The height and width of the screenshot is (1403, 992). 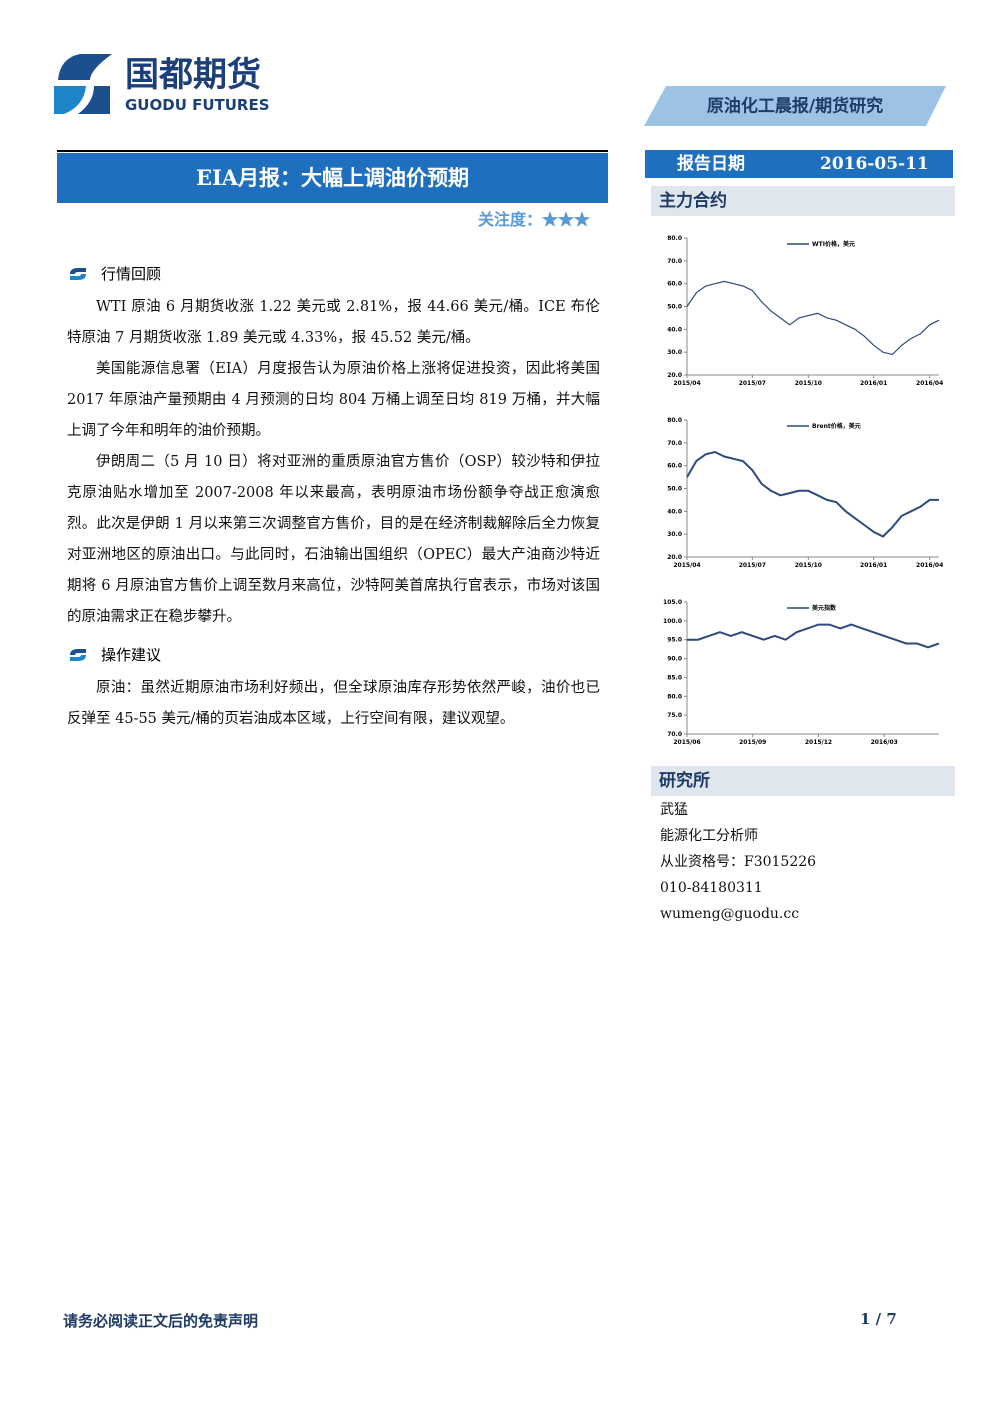 What do you see at coordinates (674, 677) in the screenshot?
I see `y-tick-label: 85.0` at bounding box center [674, 677].